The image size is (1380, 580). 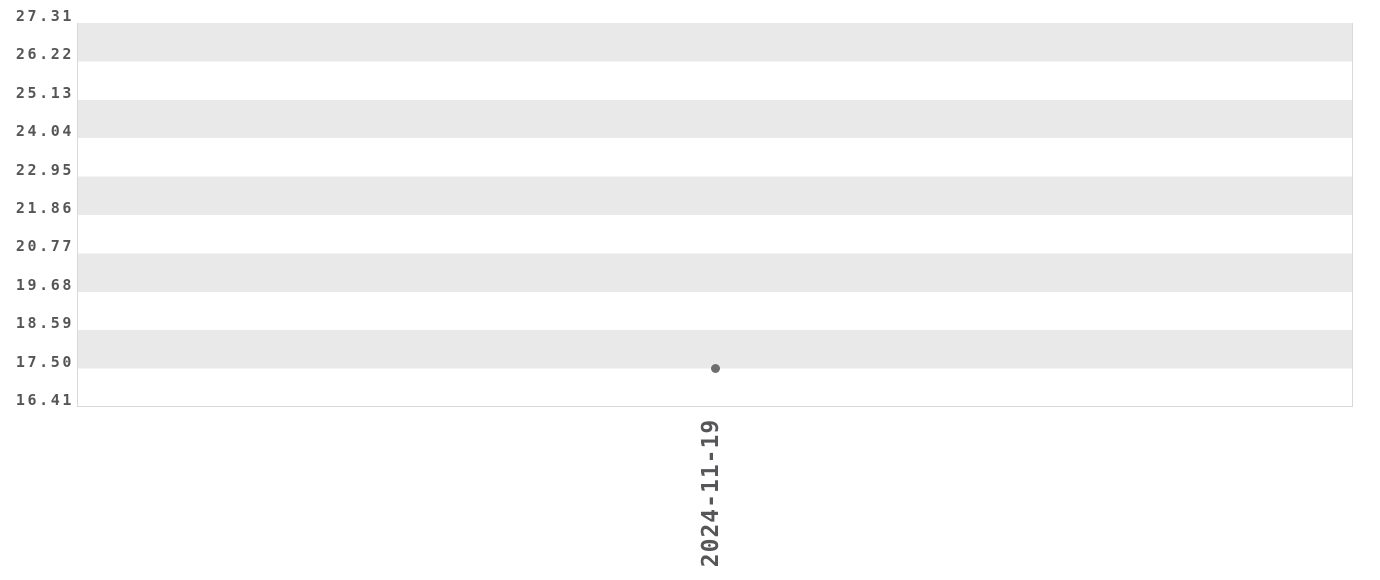 I want to click on y-axis-tick-label: 26.22, so click(x=44, y=54).